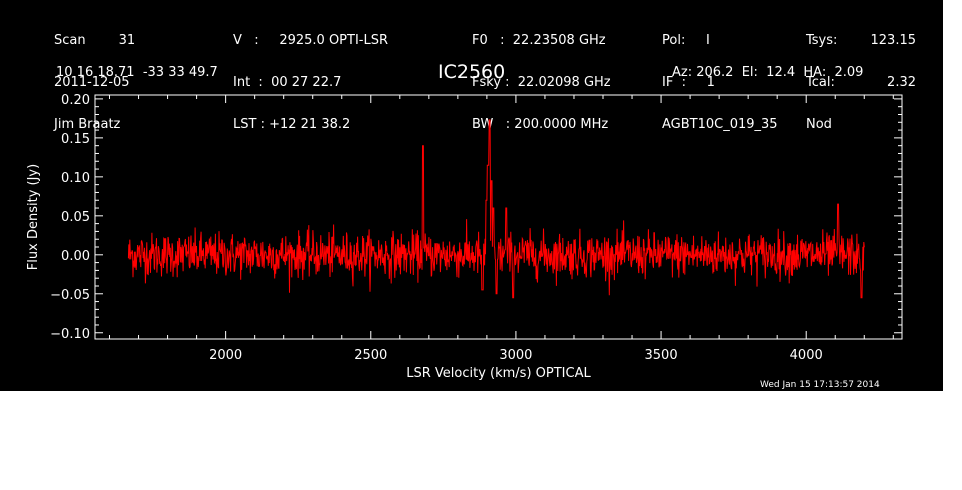  I want to click on observer-line: Jim Braatz, so click(87, 124).